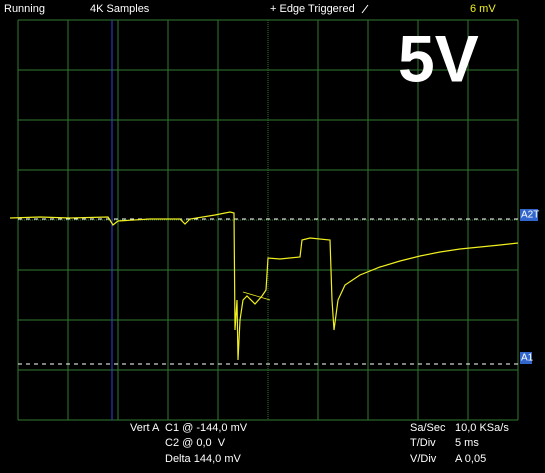 The width and height of the screenshot is (545, 473). What do you see at coordinates (206, 428) in the screenshot?
I see `cursor-c1: C1 @ -144,0 mV` at bounding box center [206, 428].